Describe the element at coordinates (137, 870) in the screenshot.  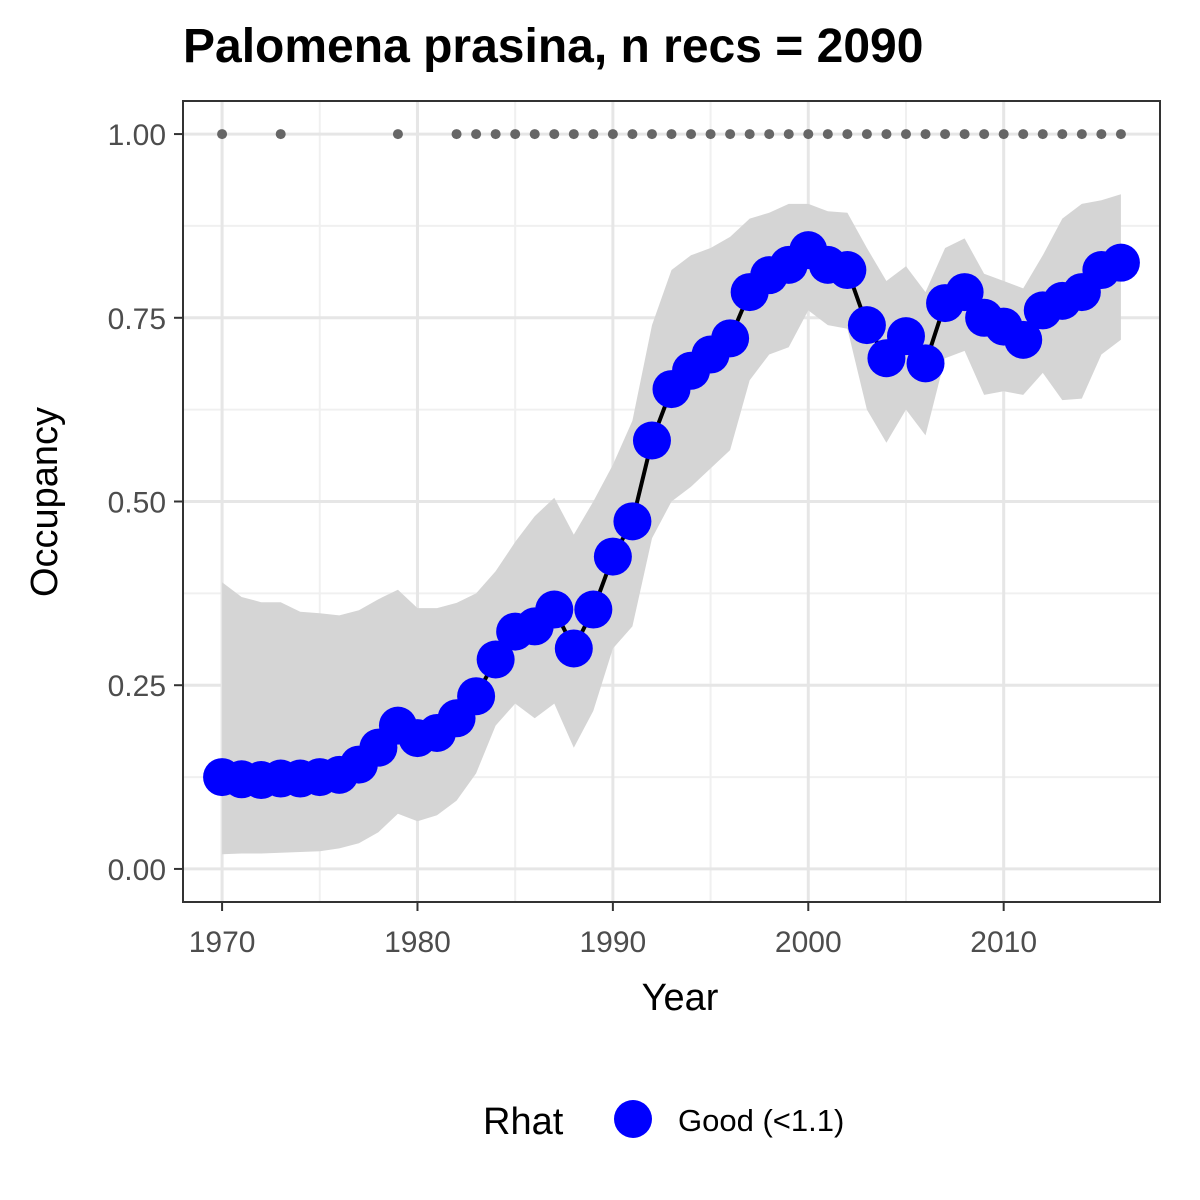
I see `y-tick-label: 0.00` at that location.